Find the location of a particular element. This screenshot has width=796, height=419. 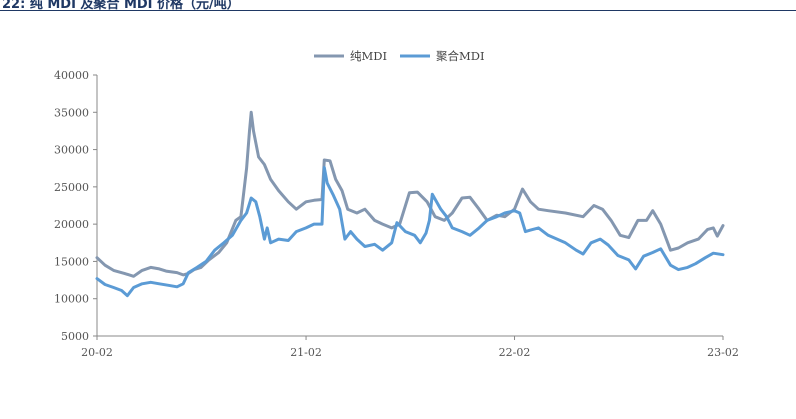

x-tick-label: 20-02 is located at coordinates (97, 352).